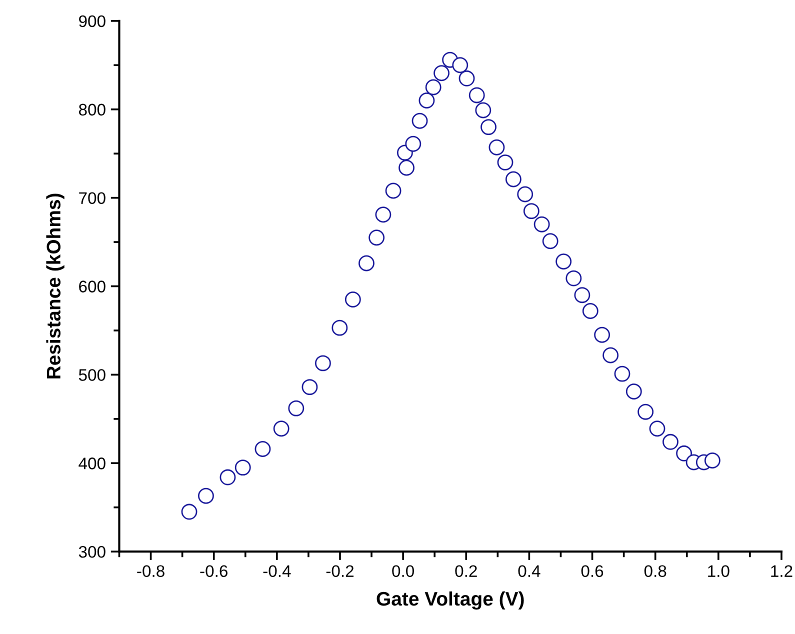 The image size is (795, 634). I want to click on x-tick-label: 0.4, so click(529, 571).